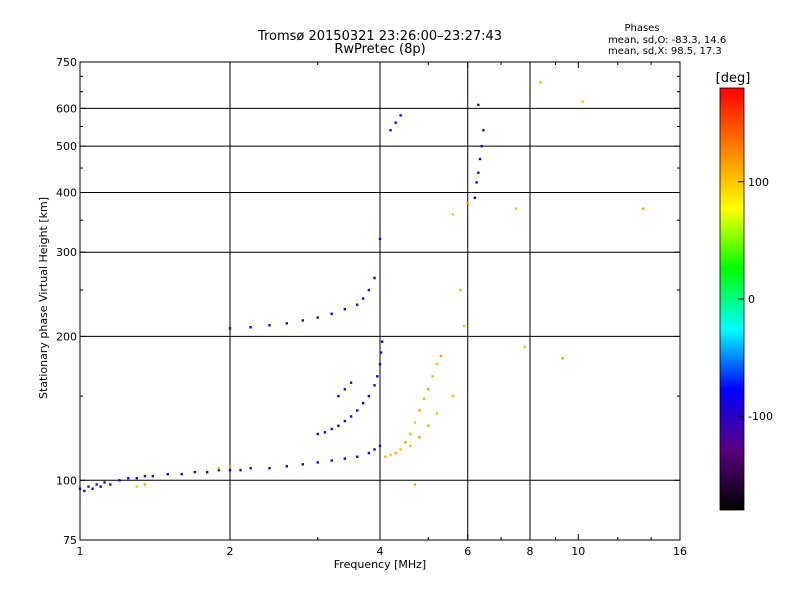 This screenshot has width=800, height=600. Describe the element at coordinates (66, 480) in the screenshot. I see `y-tick-label: 100` at that location.